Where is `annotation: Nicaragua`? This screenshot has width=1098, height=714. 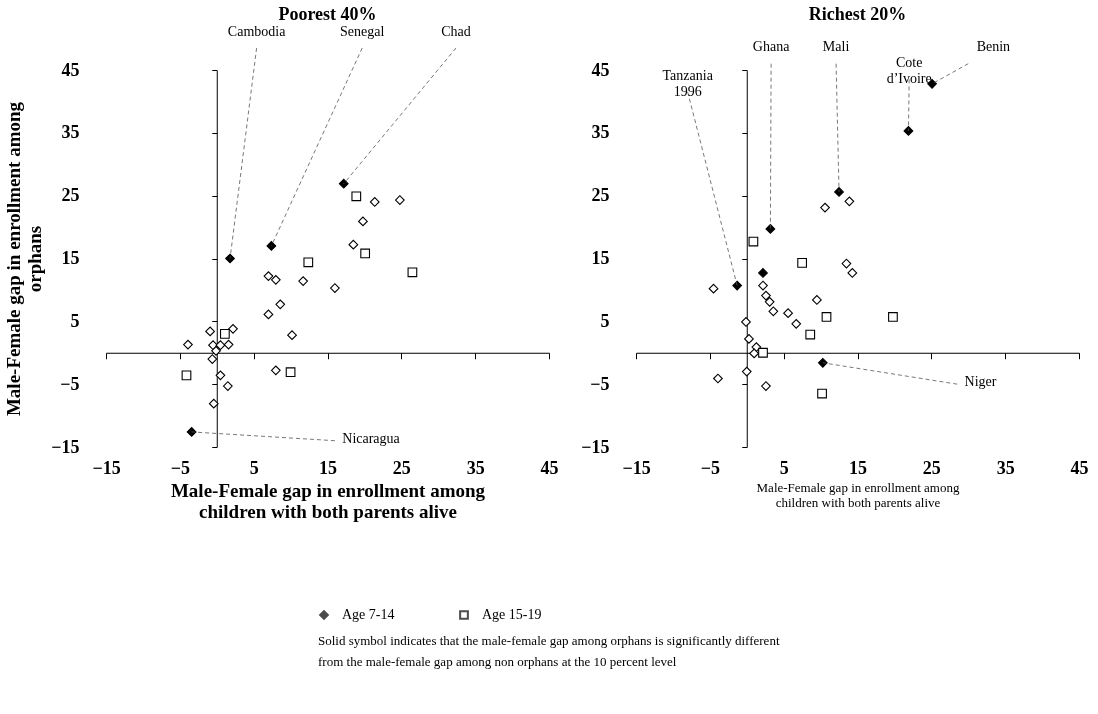
annotation: Nicaragua is located at coordinates (371, 438).